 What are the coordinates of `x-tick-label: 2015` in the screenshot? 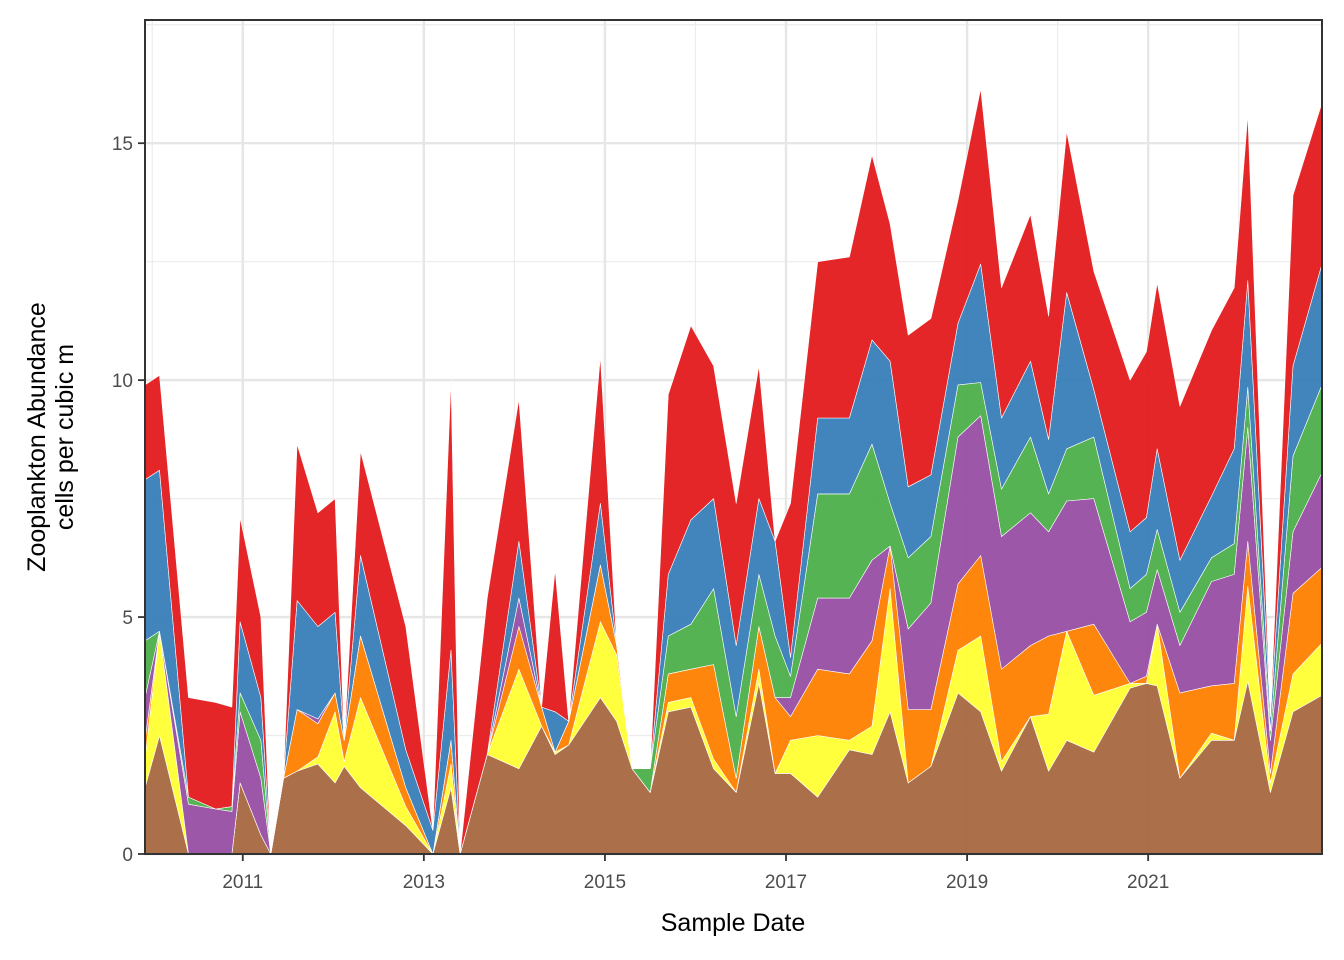 It's located at (605, 882).